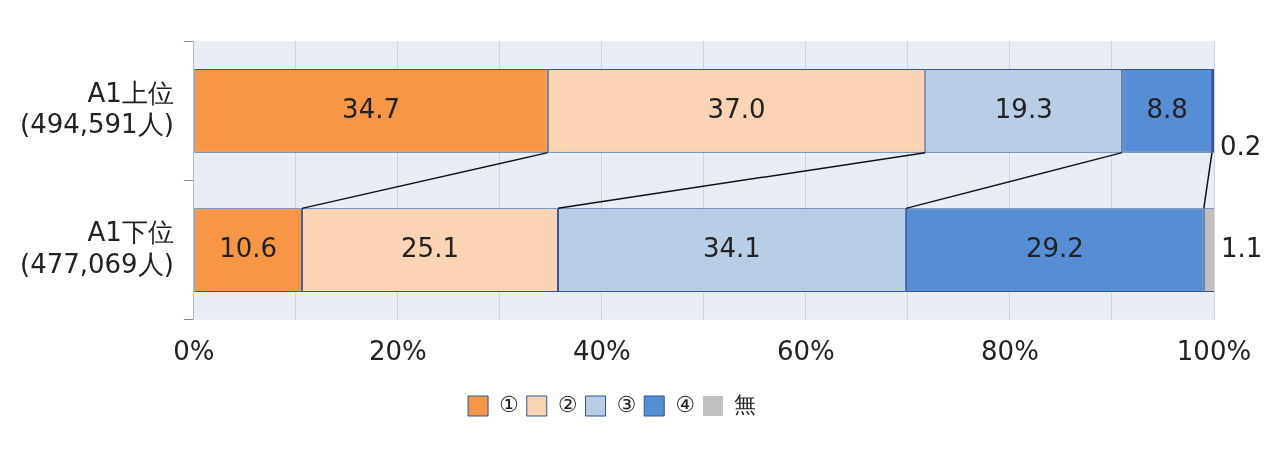  Describe the element at coordinates (1023, 108) in the screenshot. I see `data-label: 19.3` at that location.